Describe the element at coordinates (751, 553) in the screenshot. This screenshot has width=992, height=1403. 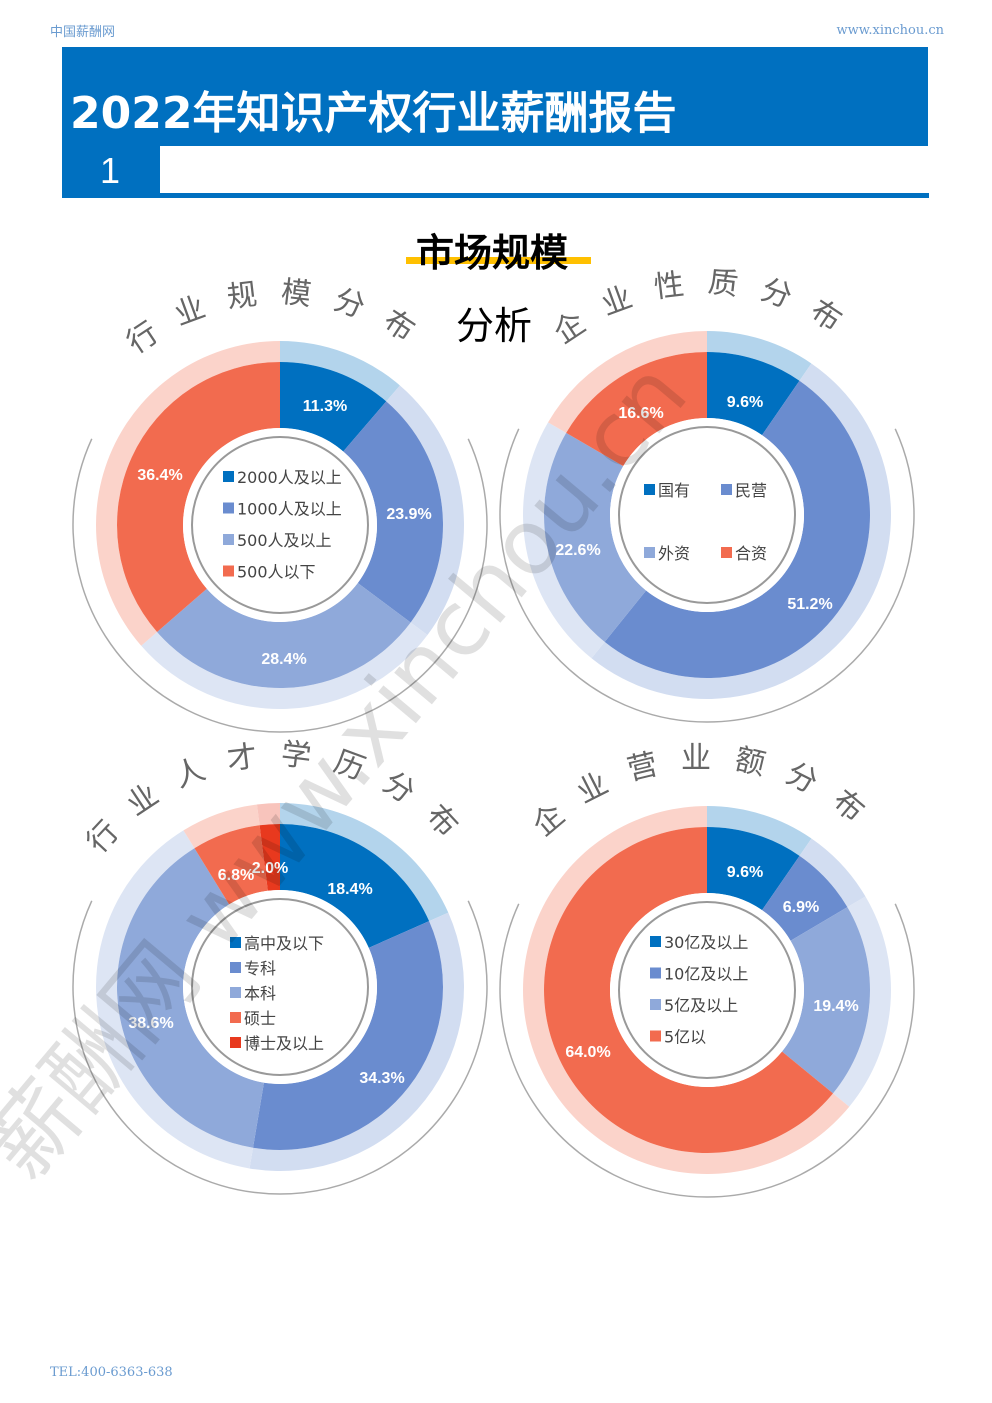
I see `legend-label: 合资` at that location.